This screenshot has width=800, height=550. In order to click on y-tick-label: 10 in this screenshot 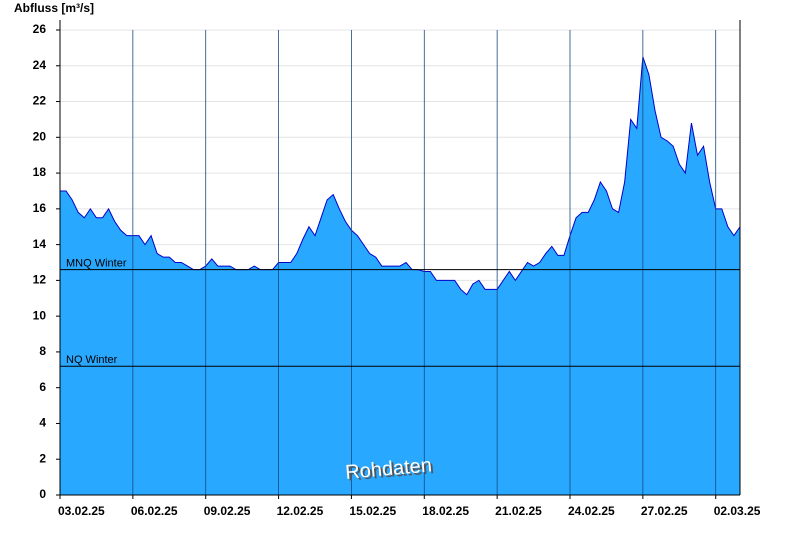, I will do `click(40, 315)`.